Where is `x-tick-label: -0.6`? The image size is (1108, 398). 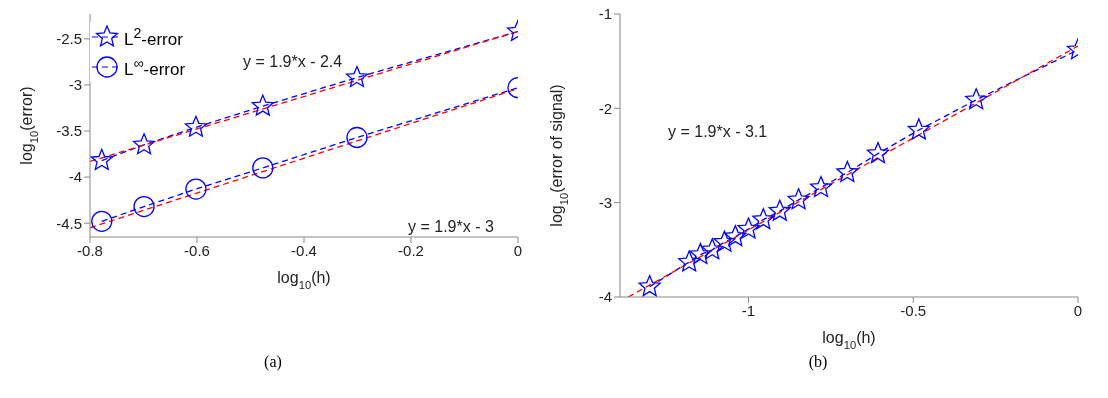
x-tick-label: -0.6 is located at coordinates (197, 250).